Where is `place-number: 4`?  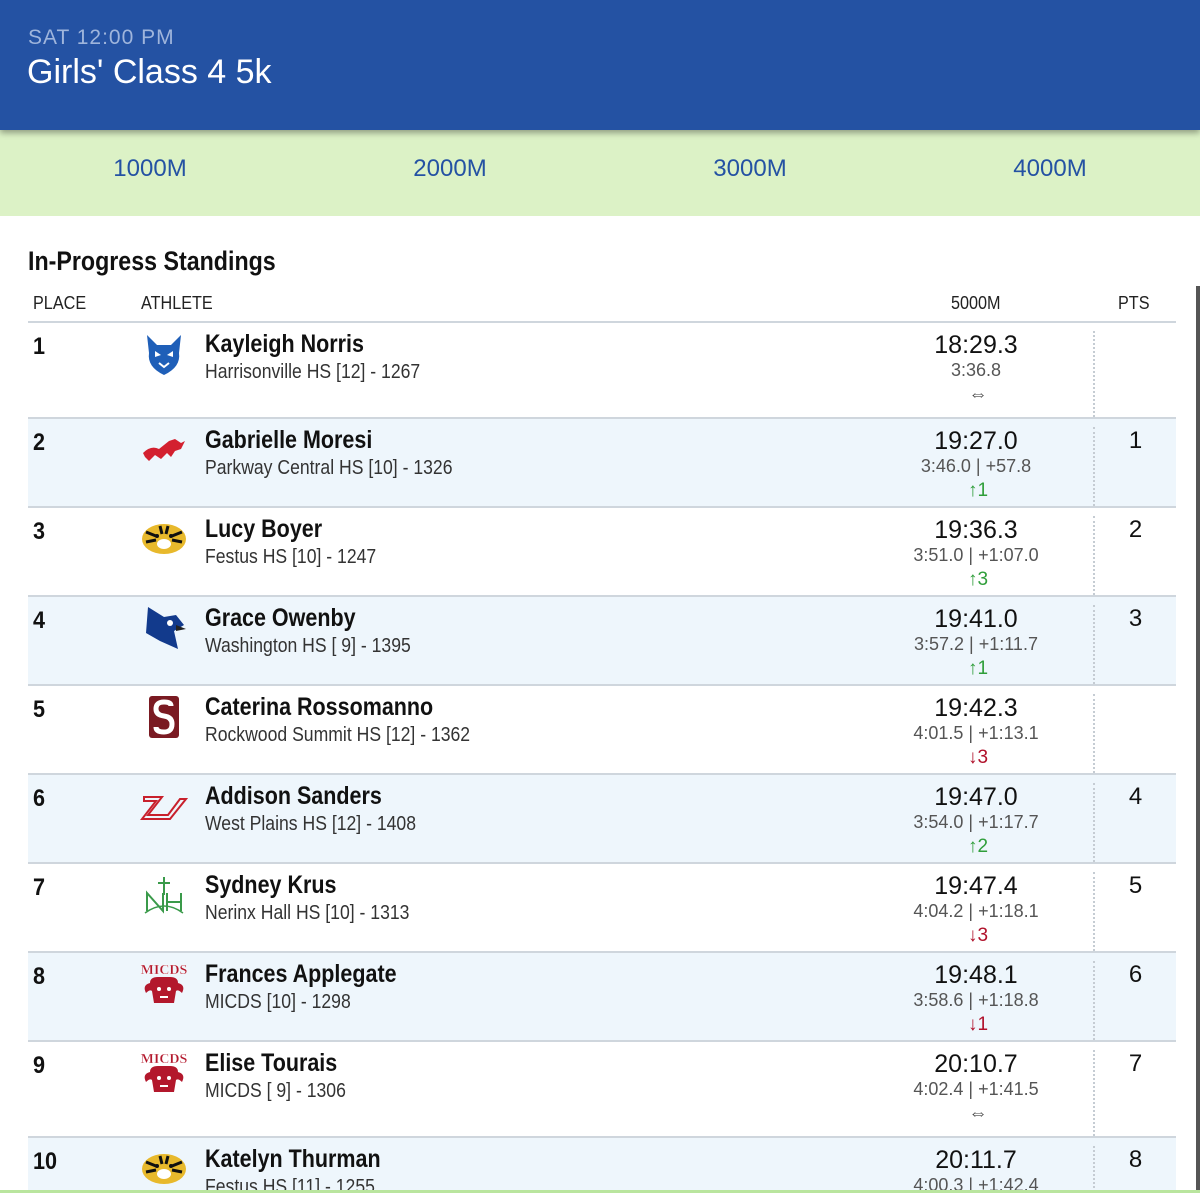
place-number: 4 is located at coordinates (39, 620).